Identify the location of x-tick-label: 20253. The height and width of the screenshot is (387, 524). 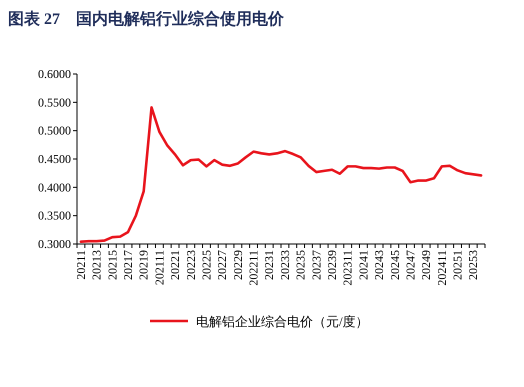
(473, 265).